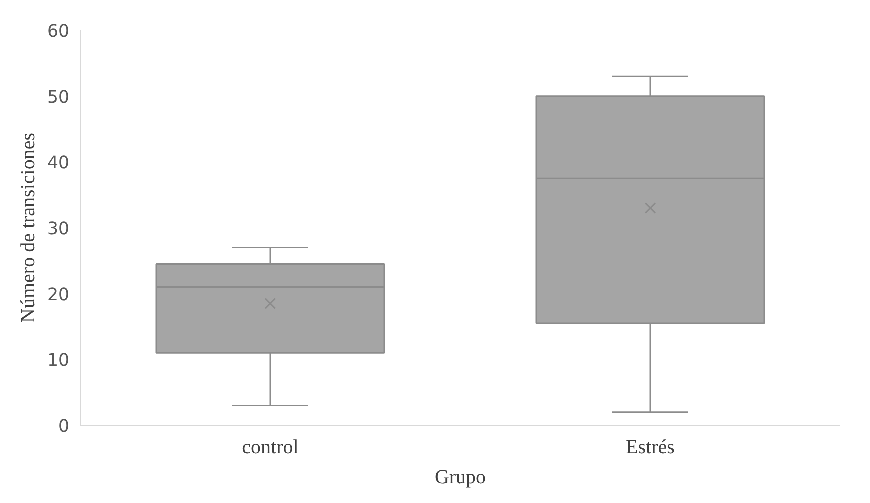 This screenshot has width=870, height=503. What do you see at coordinates (271, 447) in the screenshot?
I see `x-tick-label: control` at bounding box center [271, 447].